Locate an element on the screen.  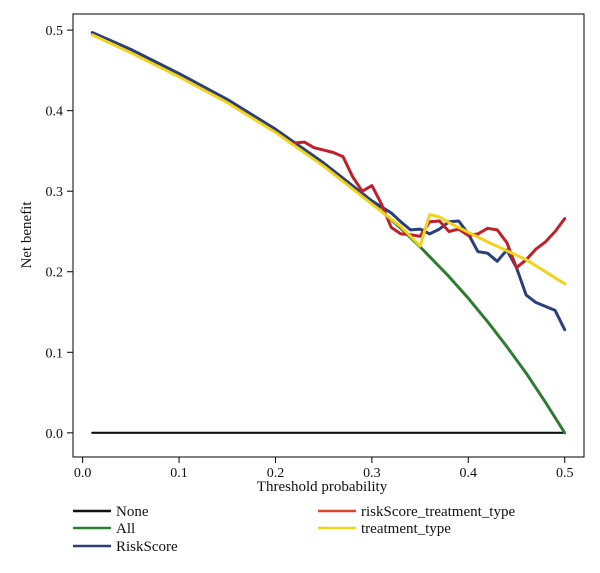
legend-item-riskscore: RiskScore is located at coordinates (125, 547).